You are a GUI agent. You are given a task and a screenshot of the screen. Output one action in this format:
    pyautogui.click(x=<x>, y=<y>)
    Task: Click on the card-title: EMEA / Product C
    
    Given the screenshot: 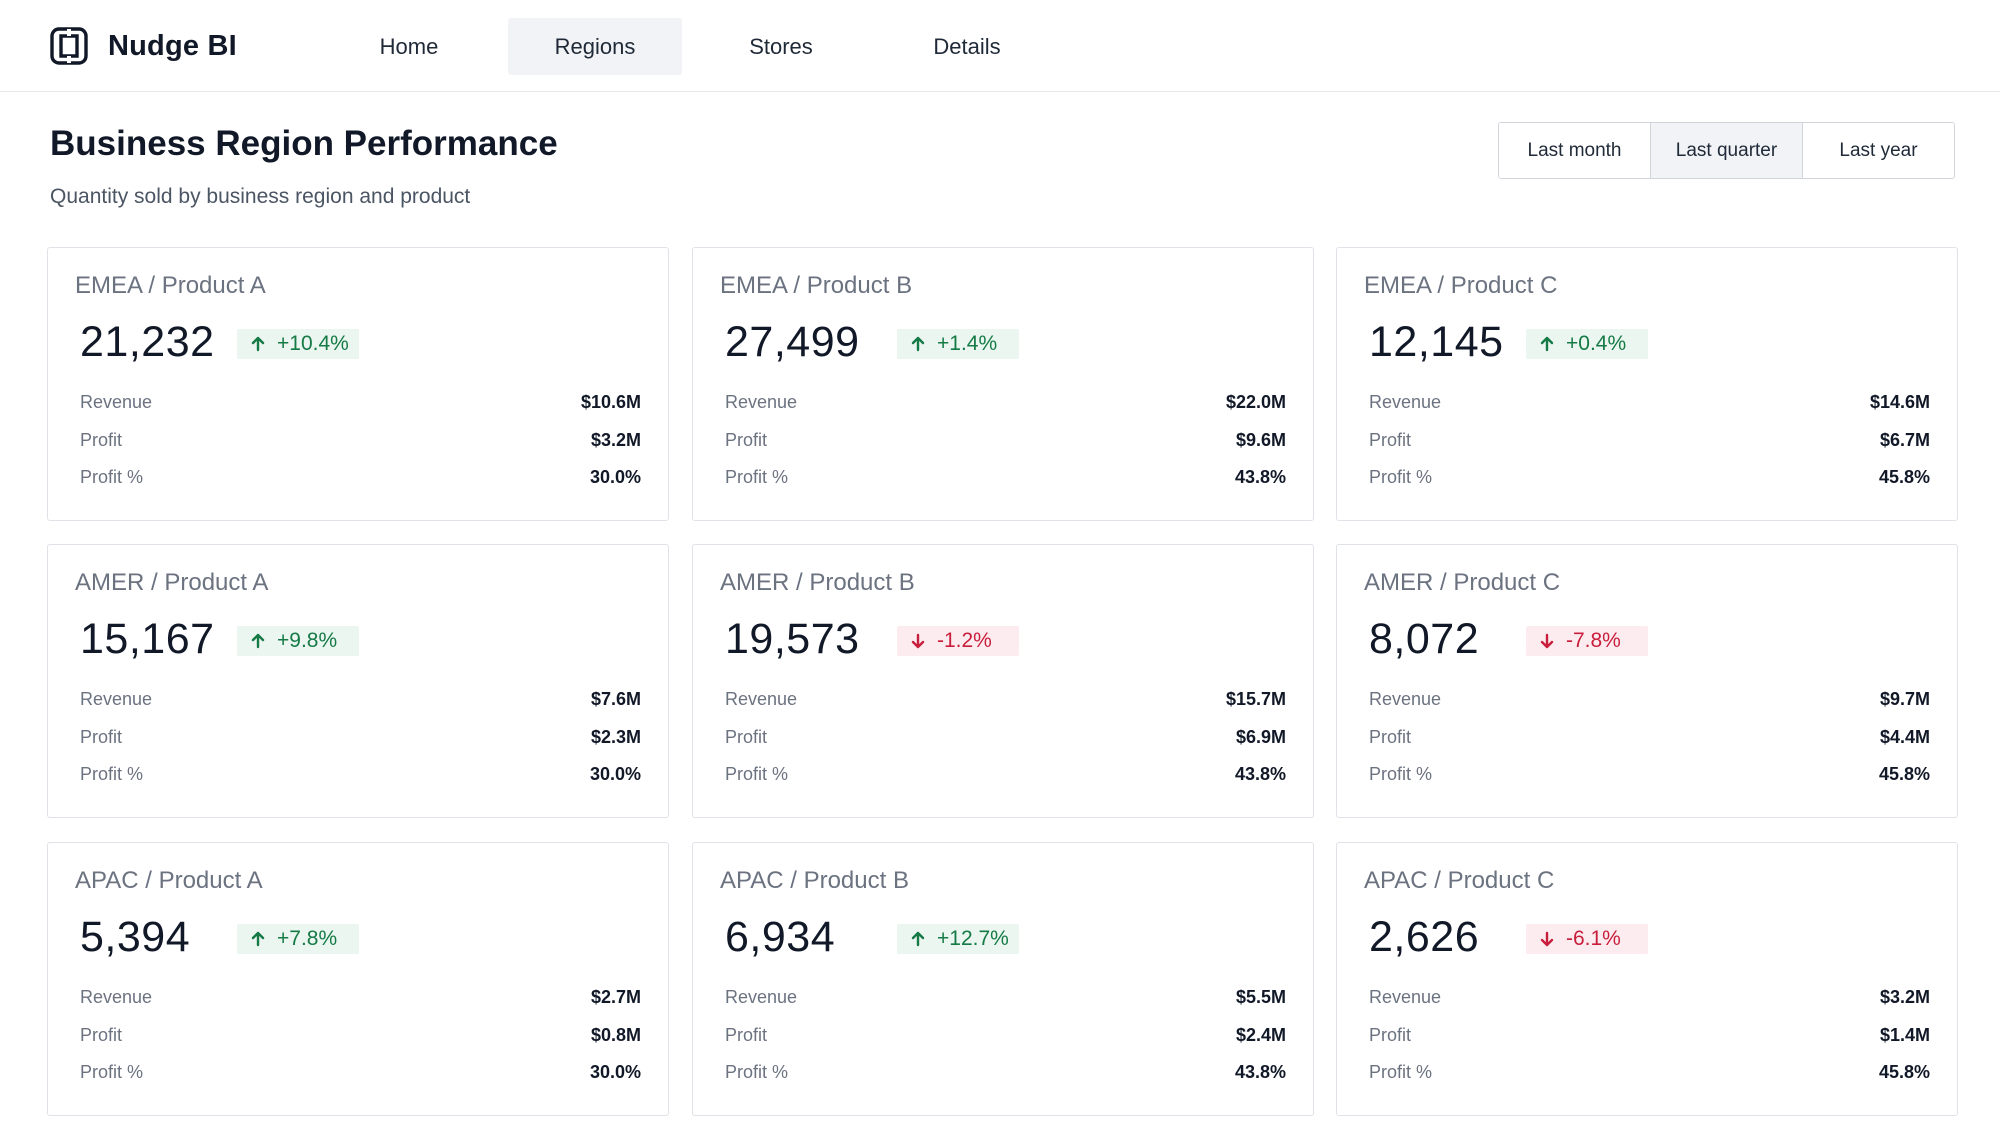 What is the action you would take?
    pyautogui.click(x=1461, y=285)
    